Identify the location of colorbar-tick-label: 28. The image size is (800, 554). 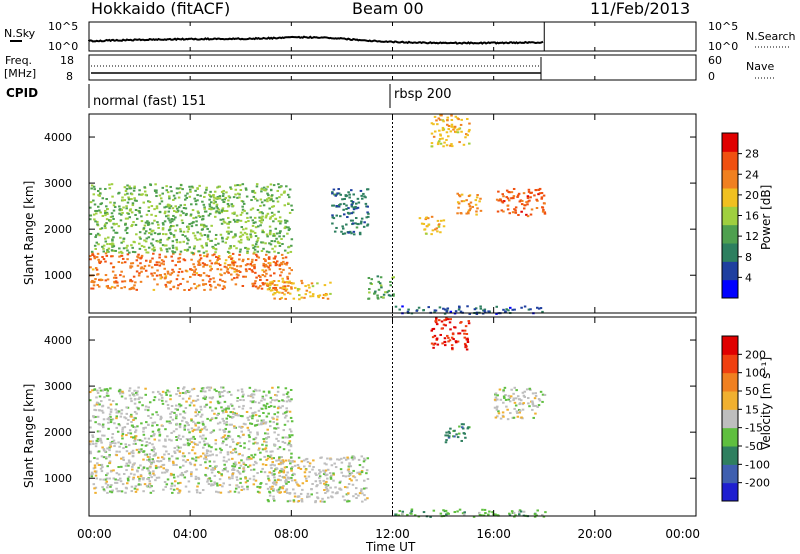
(752, 154).